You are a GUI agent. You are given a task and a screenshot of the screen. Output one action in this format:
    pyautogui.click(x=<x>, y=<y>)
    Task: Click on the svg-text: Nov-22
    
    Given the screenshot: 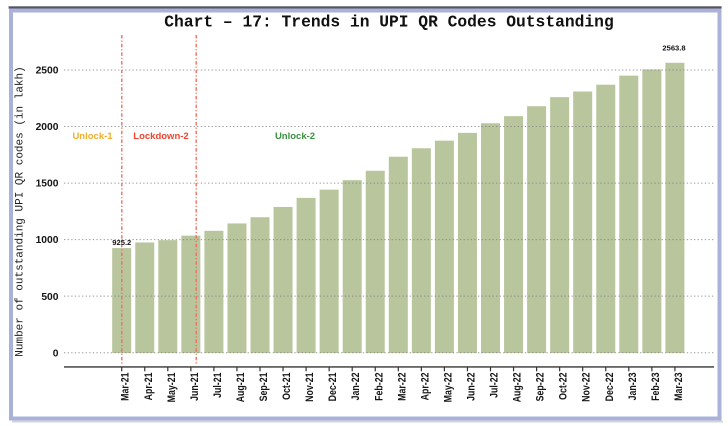 What is the action you would take?
    pyautogui.click(x=587, y=387)
    